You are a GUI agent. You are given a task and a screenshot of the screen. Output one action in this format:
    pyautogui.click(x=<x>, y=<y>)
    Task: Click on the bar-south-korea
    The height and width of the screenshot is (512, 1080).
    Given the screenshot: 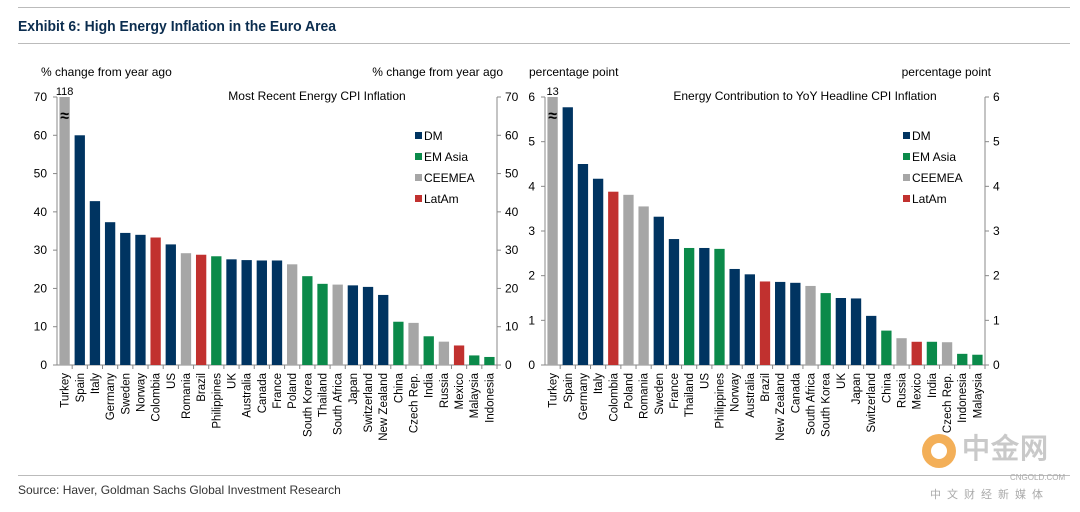 What is the action you would take?
    pyautogui.click(x=825, y=329)
    